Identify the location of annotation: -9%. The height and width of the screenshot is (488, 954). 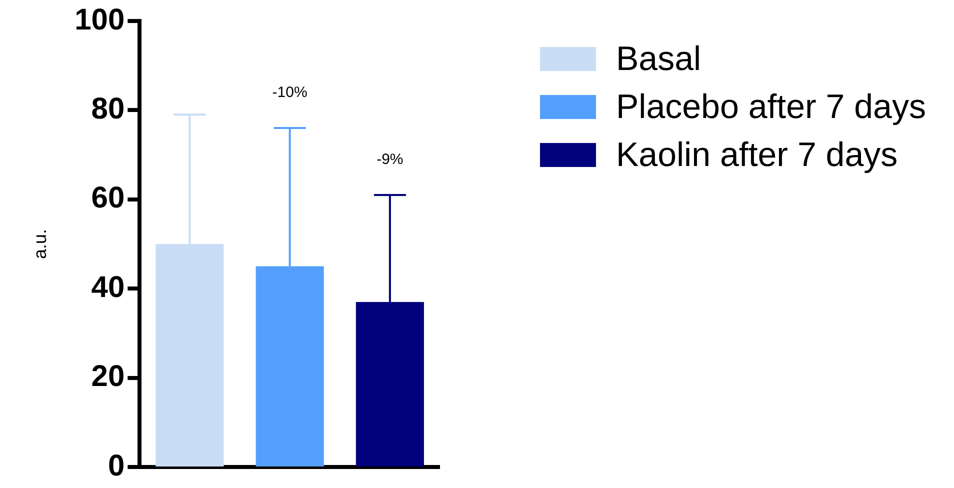
(390, 159).